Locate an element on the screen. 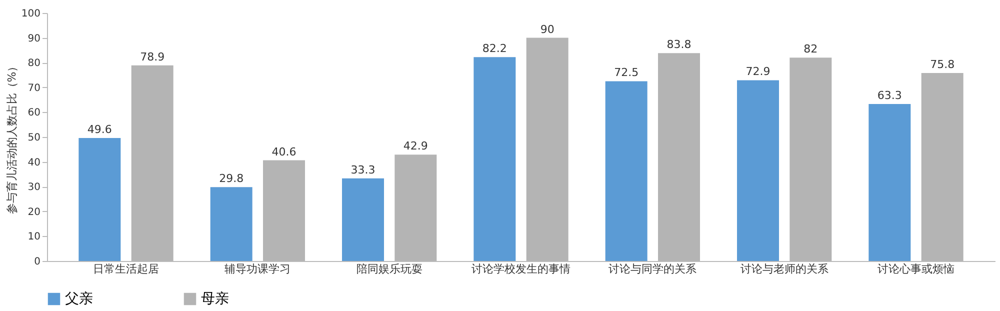 Image resolution: width=1000 pixels, height=311 pixels. y-tick-label: 50 is located at coordinates (34, 138).